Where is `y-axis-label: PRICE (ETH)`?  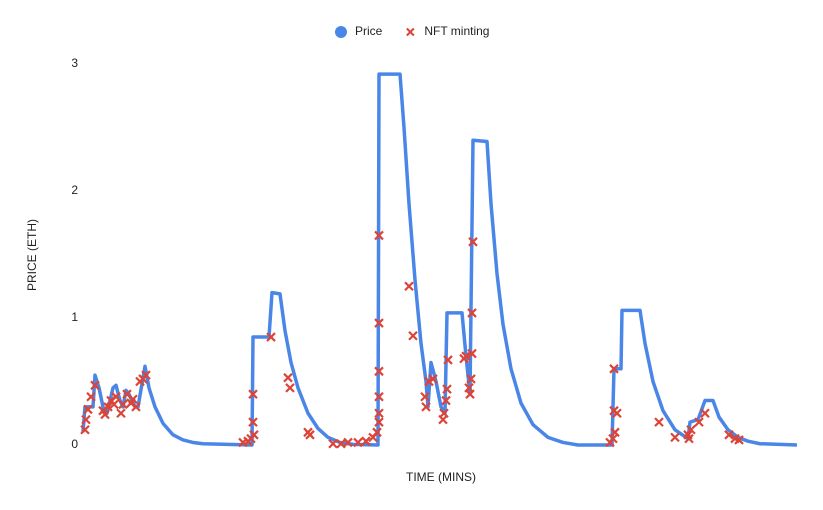 y-axis-label: PRICE (ETH) is located at coordinates (32, 255).